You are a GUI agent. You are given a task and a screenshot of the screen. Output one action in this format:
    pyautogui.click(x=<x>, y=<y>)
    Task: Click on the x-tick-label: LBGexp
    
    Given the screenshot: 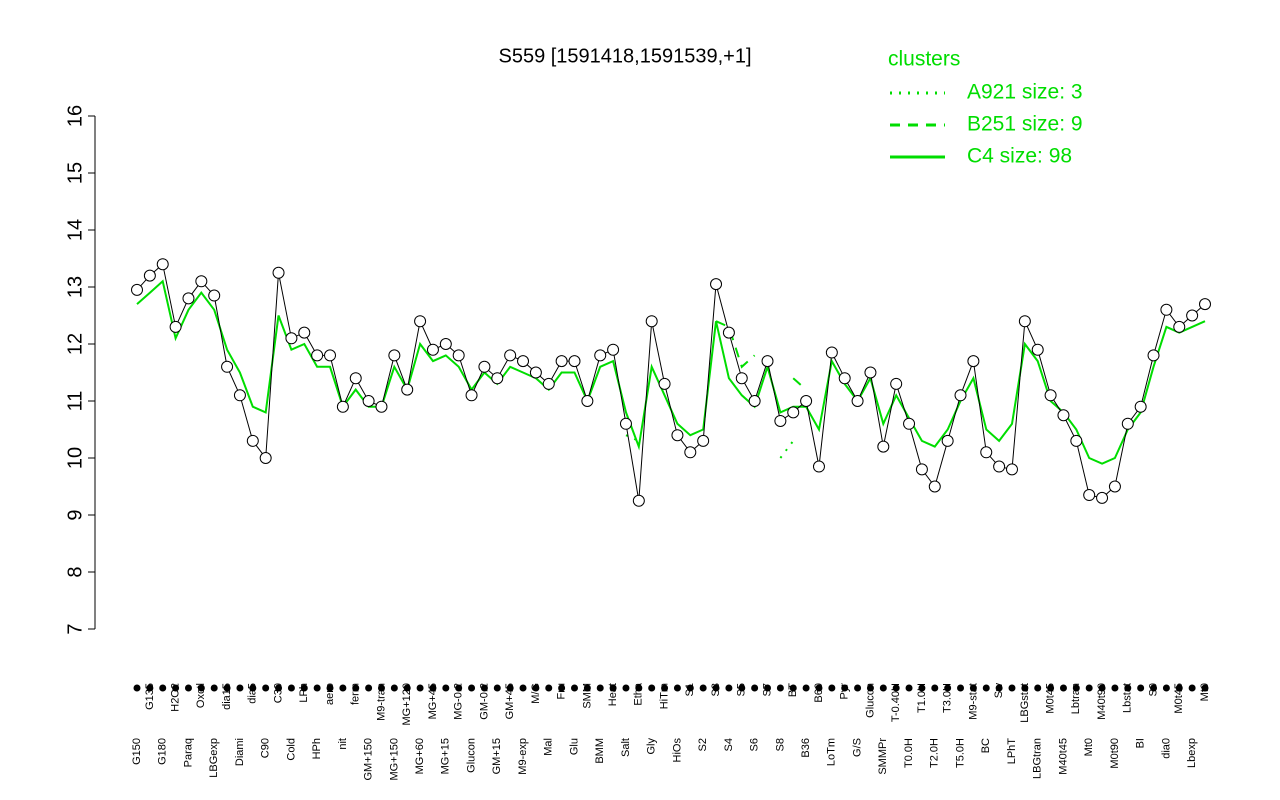 What is the action you would take?
    pyautogui.click(x=214, y=758)
    